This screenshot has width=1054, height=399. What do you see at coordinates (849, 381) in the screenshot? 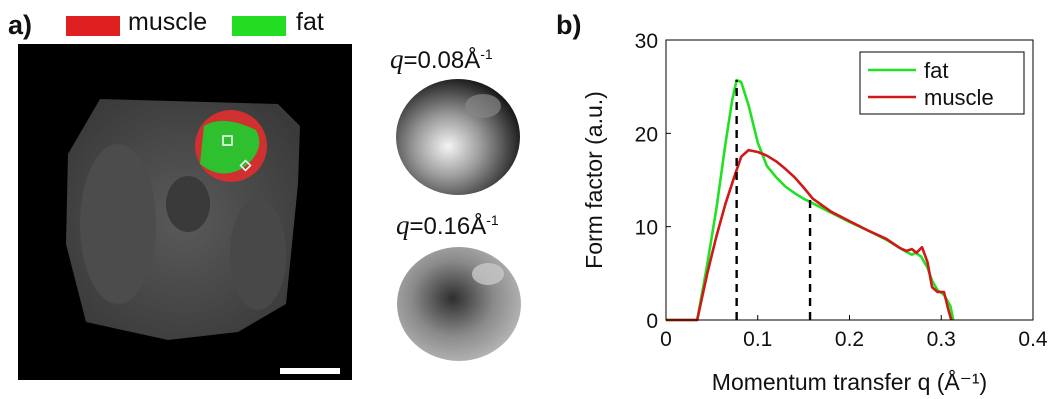
I see `x-axis-label: Momentum transfer q (Å⁻¹)` at bounding box center [849, 381].